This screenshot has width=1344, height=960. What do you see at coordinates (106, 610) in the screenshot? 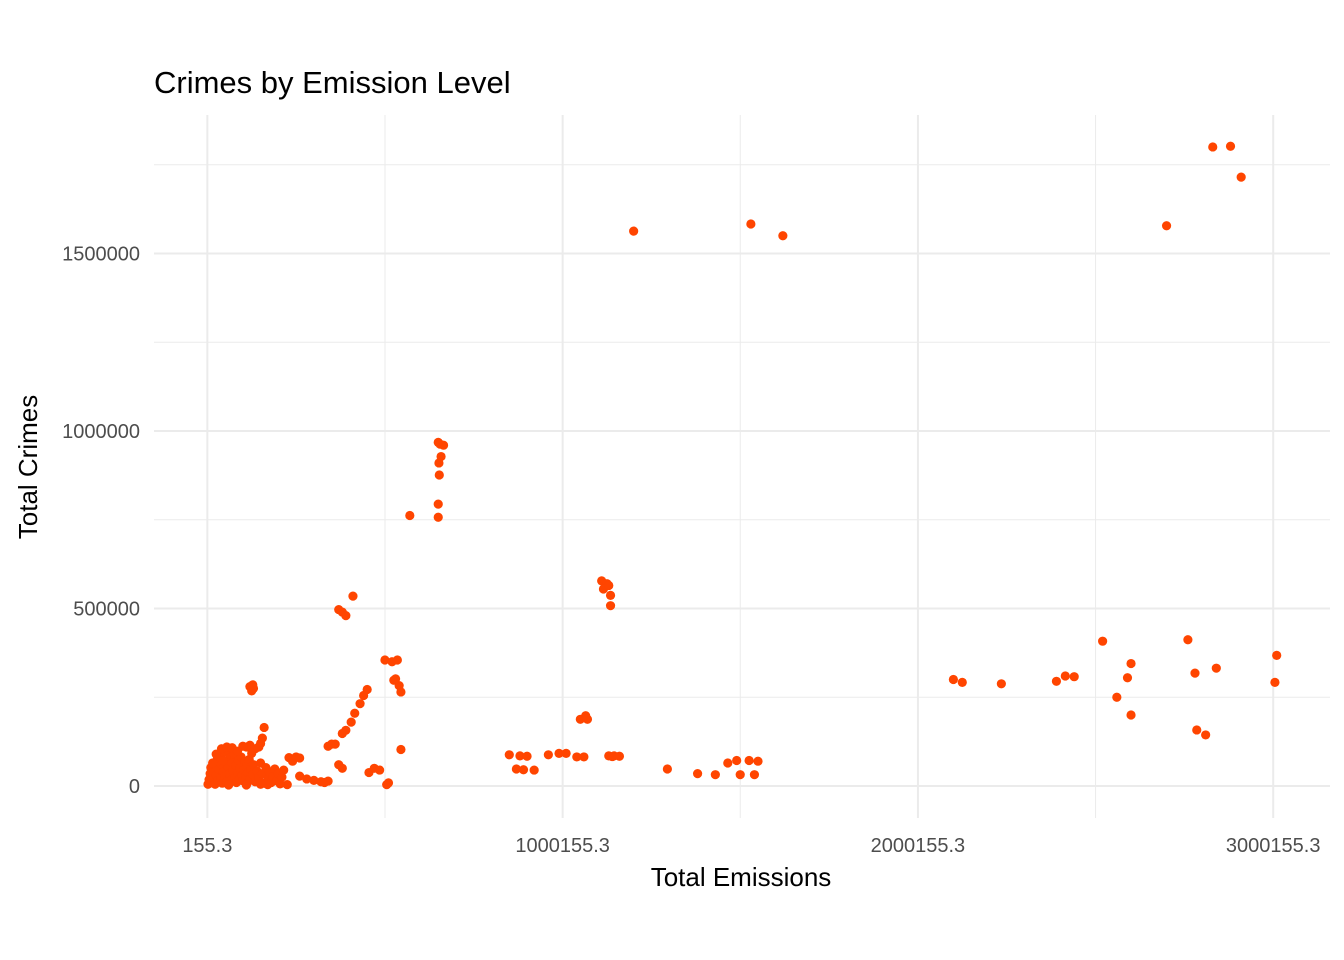
I see `y-tick-label: 500000` at bounding box center [106, 610].